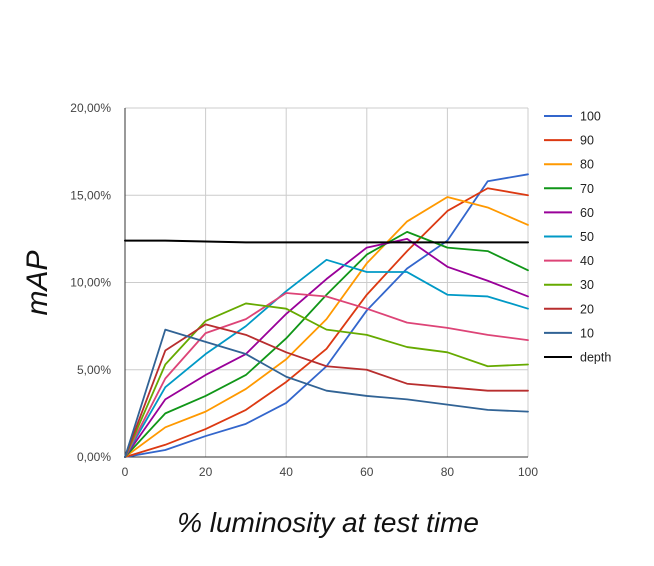  I want to click on y-axis-ticks: 0,00% 5,00% 10,00% 15,00% 20,00%, so click(90, 282).